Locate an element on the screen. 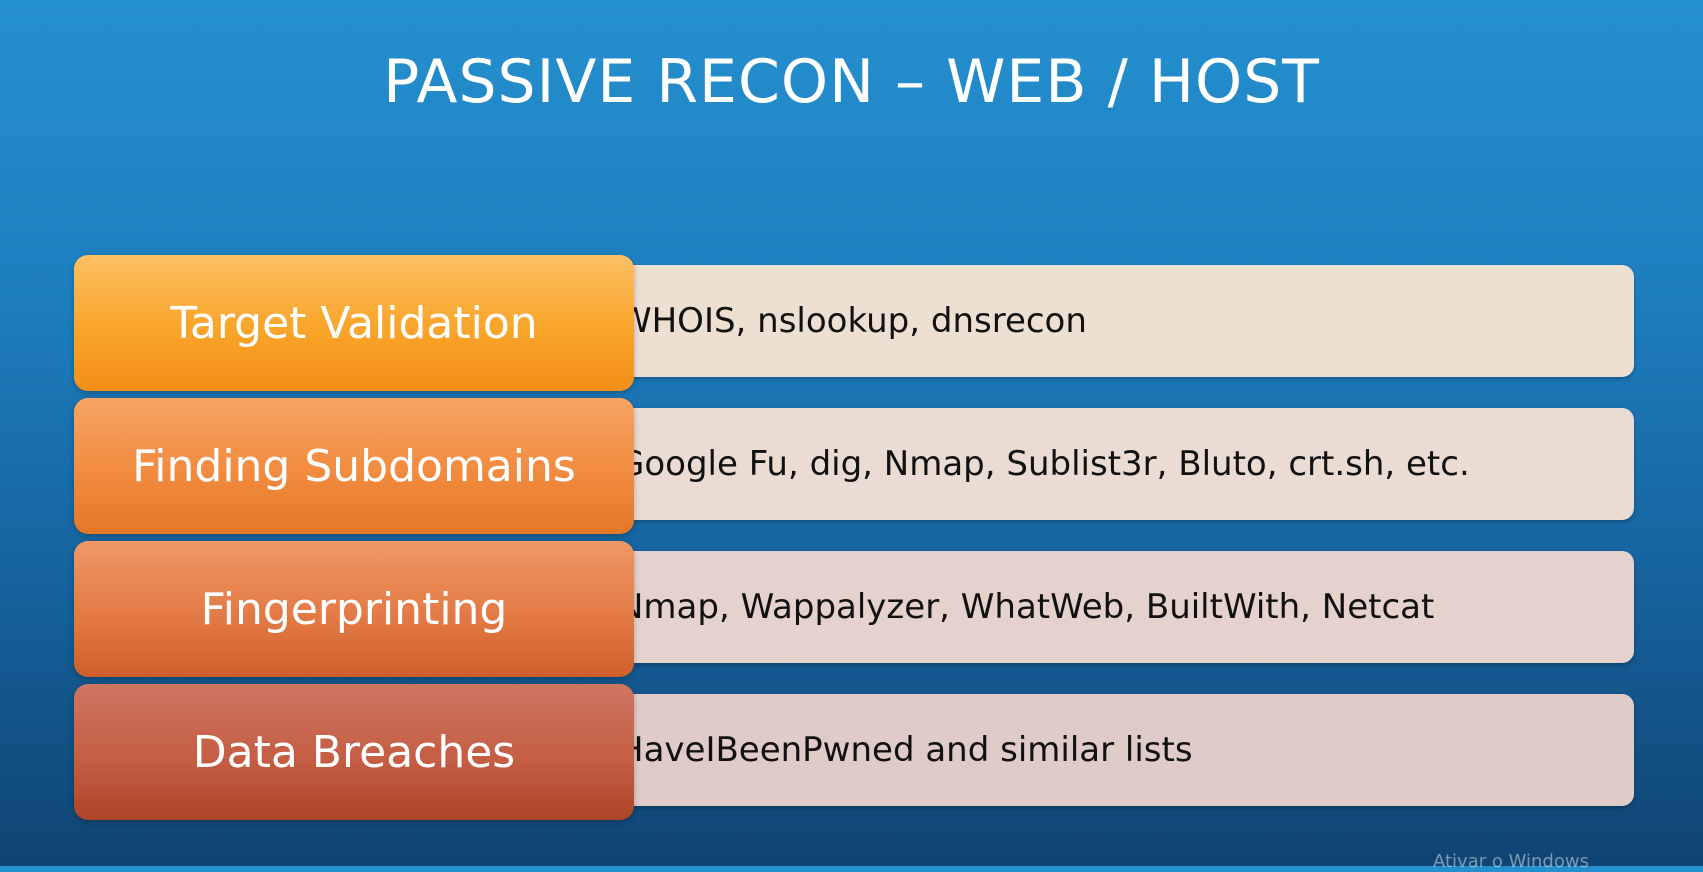 The width and height of the screenshot is (1703, 872). row-detail-text: WHOIS, nslookup, dnsrecon is located at coordinates (852, 321).